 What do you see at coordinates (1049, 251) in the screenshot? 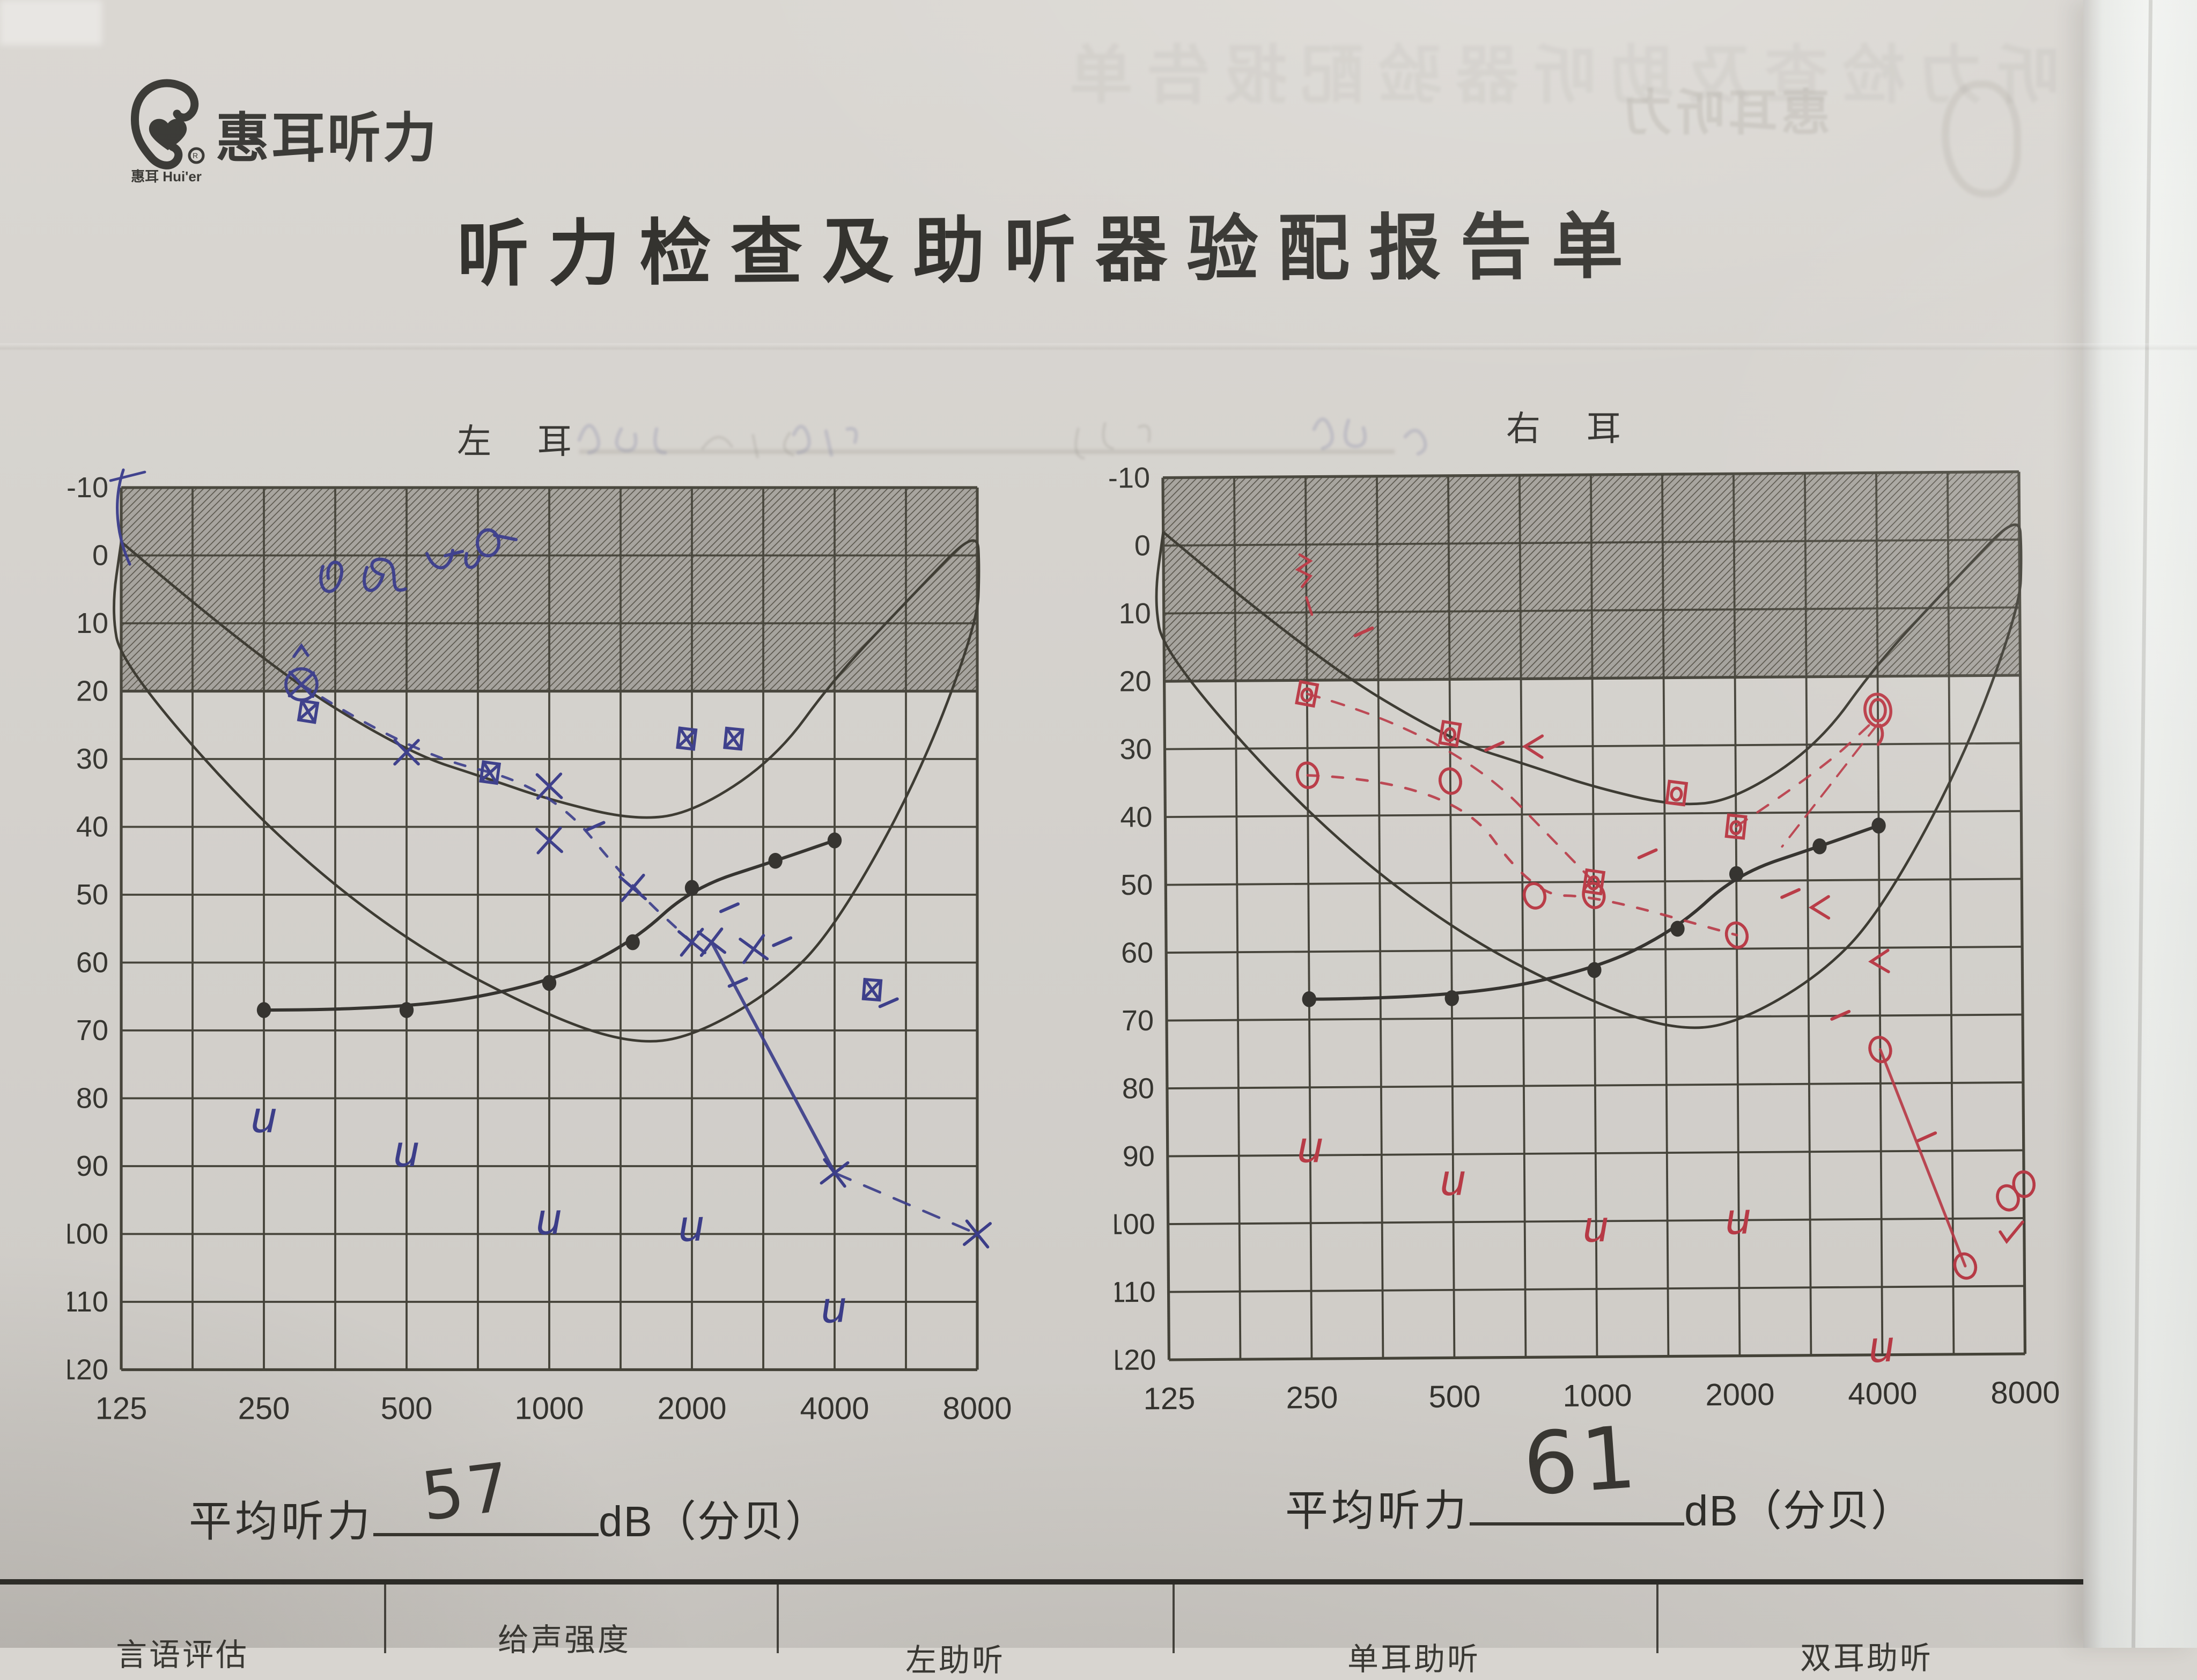
I see `report-title: 听力检查及助听器验配报告单` at bounding box center [1049, 251].